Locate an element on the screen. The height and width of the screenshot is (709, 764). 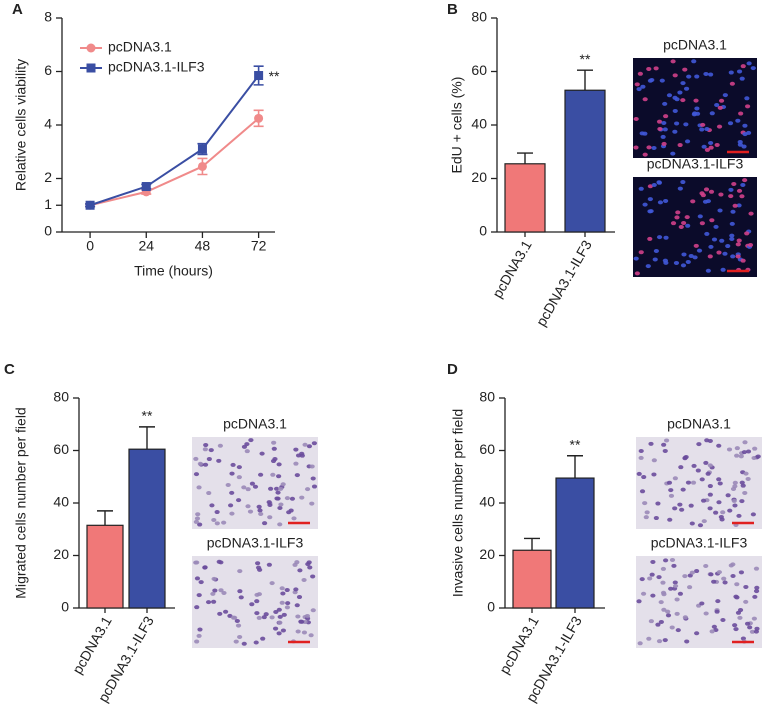
y-tick-label: 6 is located at coordinates (48, 70).